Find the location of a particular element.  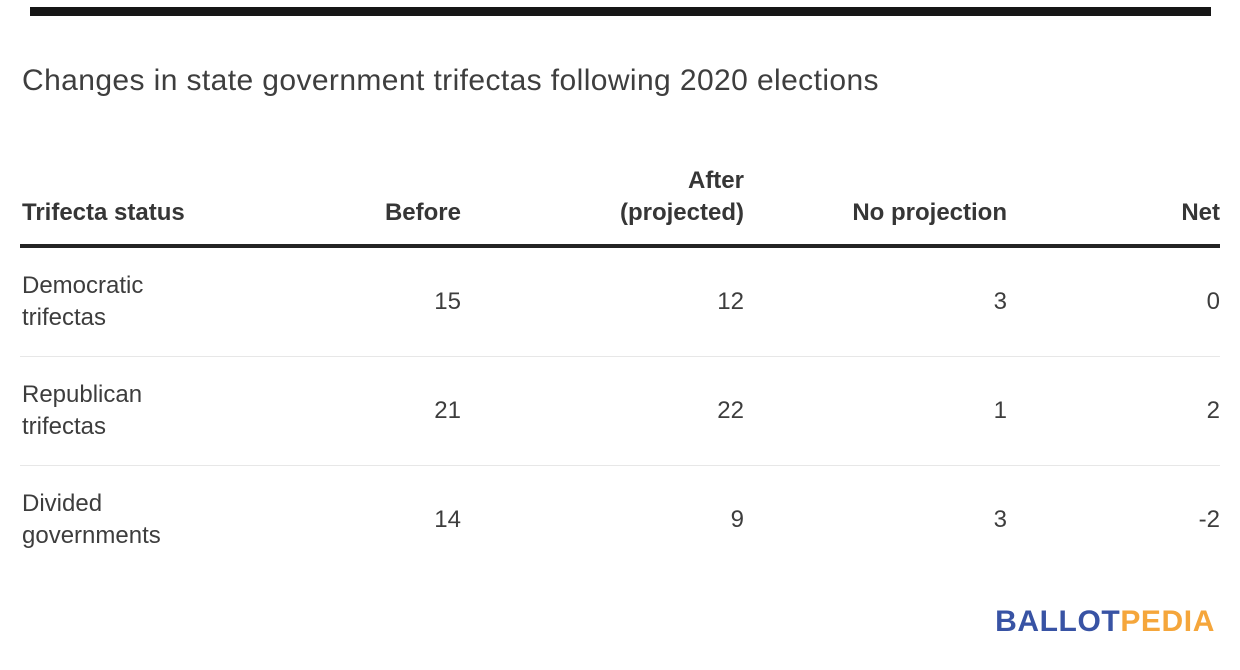

logo-pedia-text: PEDIA is located at coordinates (1167, 621).